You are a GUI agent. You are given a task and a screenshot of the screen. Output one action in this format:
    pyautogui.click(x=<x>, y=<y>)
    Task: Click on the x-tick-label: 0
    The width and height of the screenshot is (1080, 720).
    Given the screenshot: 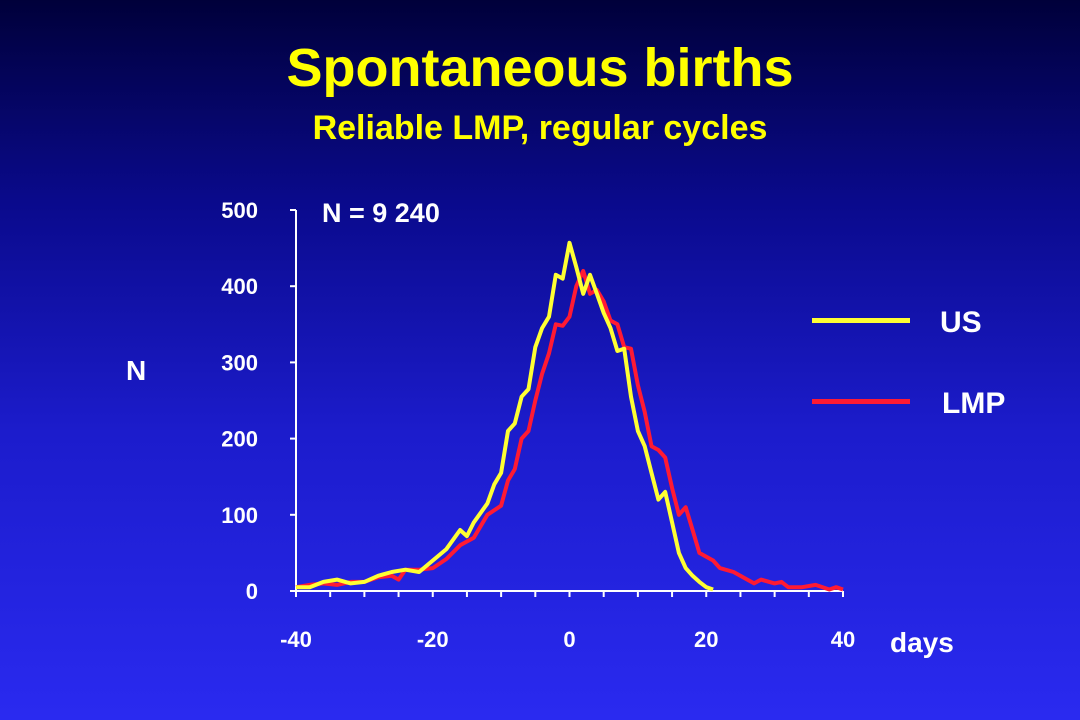 What is the action you would take?
    pyautogui.click(x=569, y=639)
    